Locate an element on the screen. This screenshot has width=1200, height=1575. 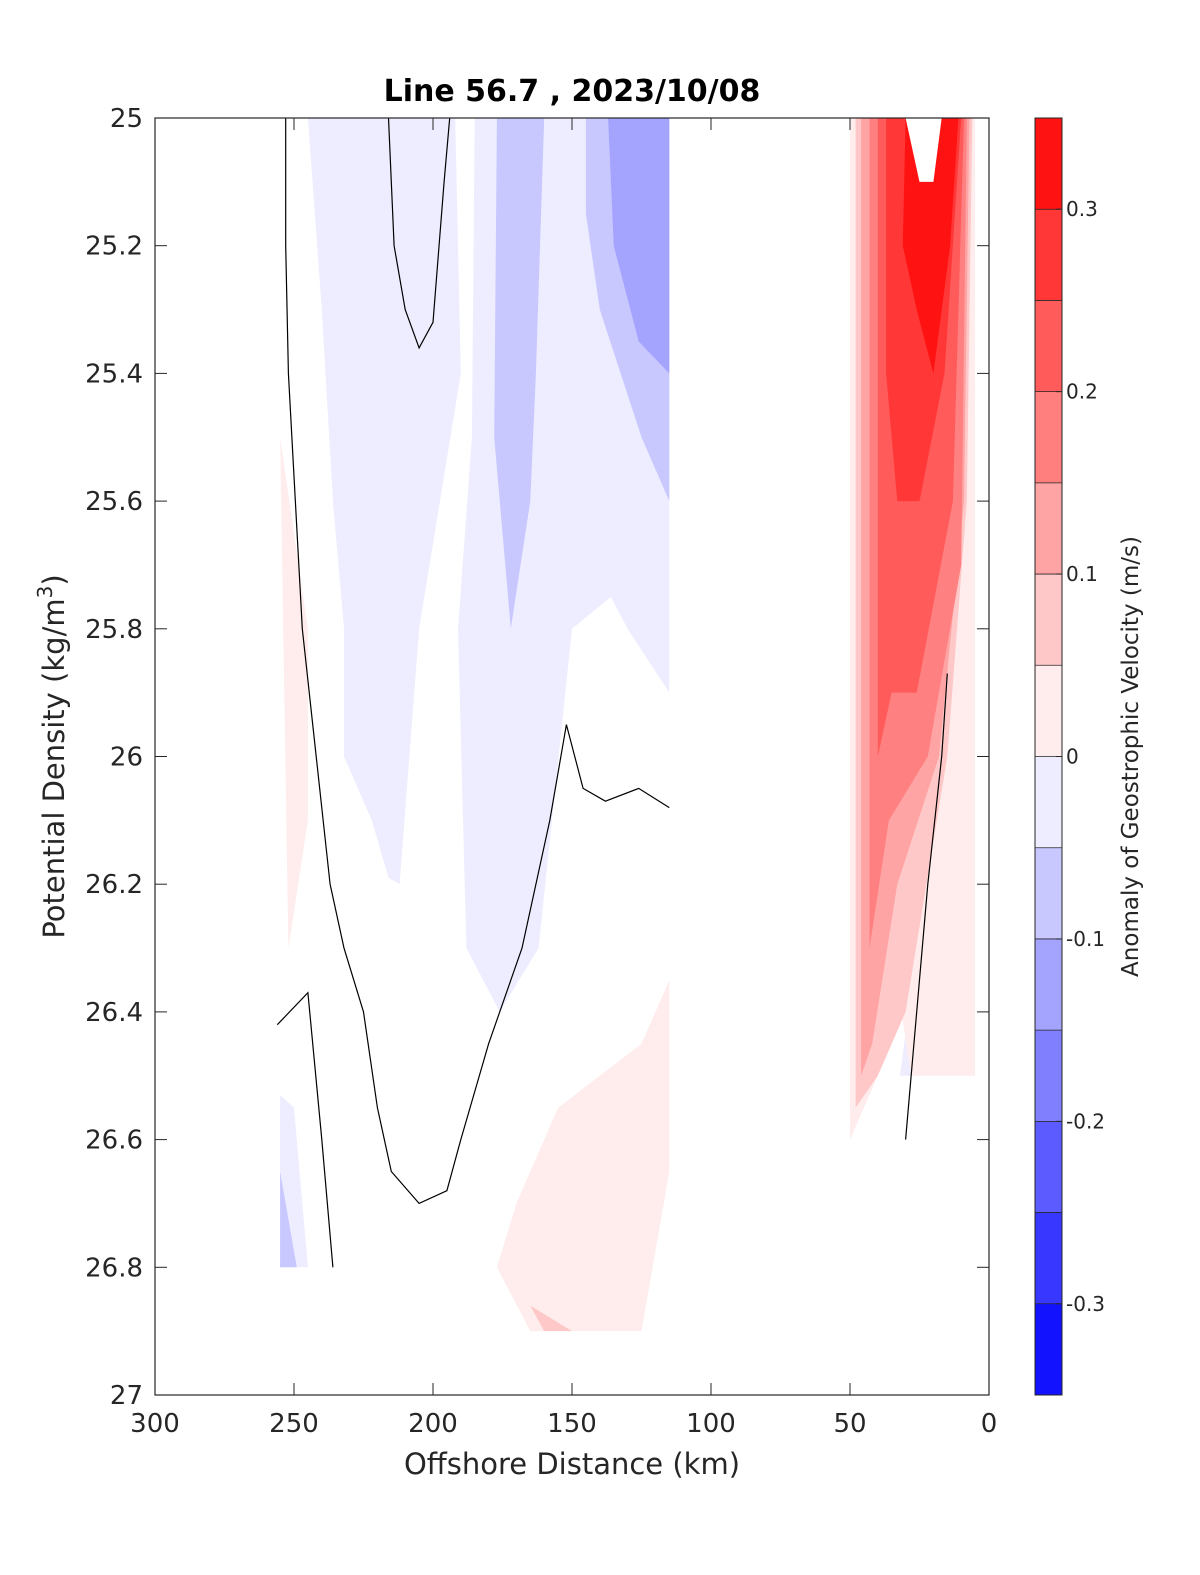
region-deep-positive-core is located at coordinates (551, 1318).